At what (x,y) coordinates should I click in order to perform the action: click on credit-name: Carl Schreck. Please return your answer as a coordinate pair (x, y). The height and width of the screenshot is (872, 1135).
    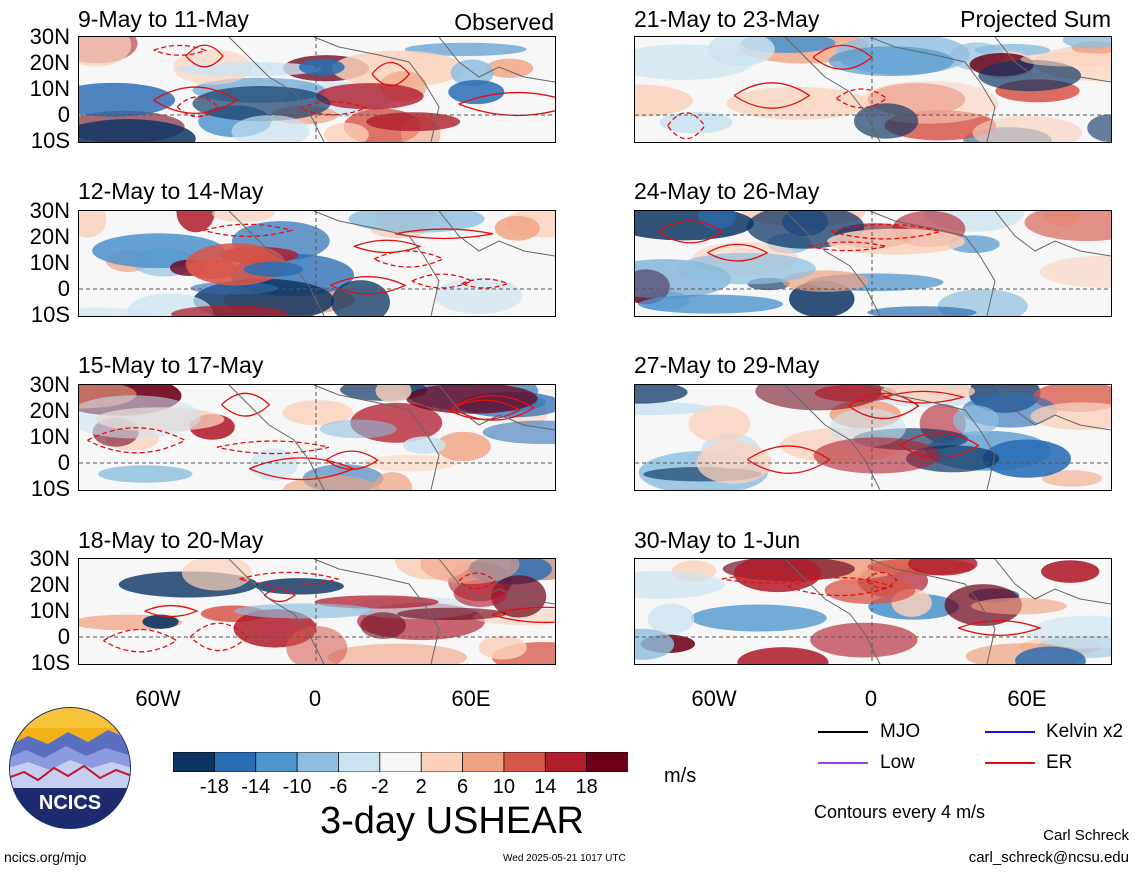
    Looking at the image, I should click on (1086, 835).